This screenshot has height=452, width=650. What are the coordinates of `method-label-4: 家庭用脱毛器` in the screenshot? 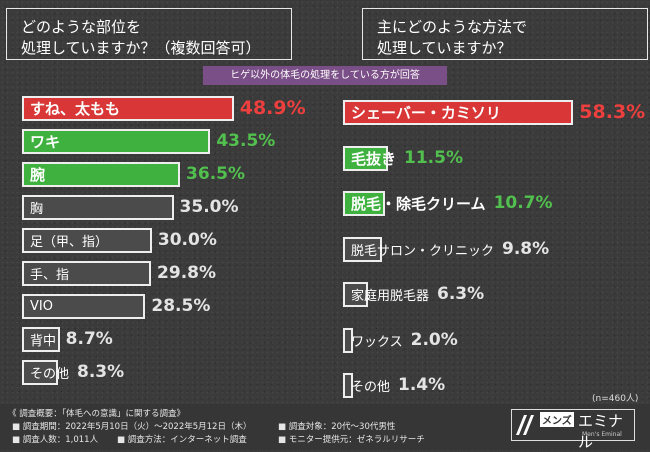 It's located at (390, 296).